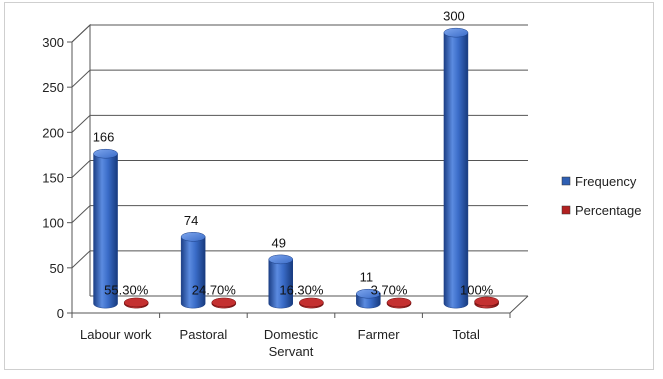 The height and width of the screenshot is (379, 663). Describe the element at coordinates (104, 137) in the screenshot. I see `data-label-frequency: 166` at that location.